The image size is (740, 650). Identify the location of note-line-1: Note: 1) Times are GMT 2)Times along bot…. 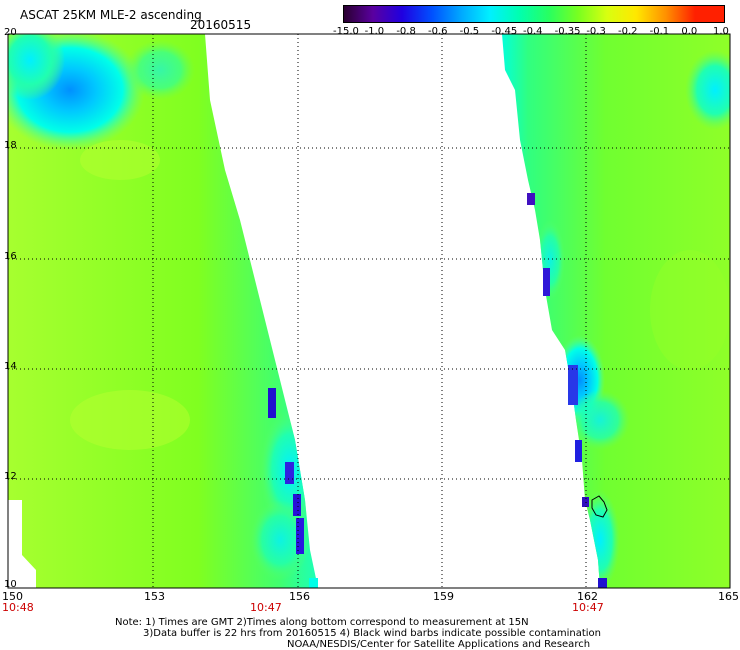
(322, 622).